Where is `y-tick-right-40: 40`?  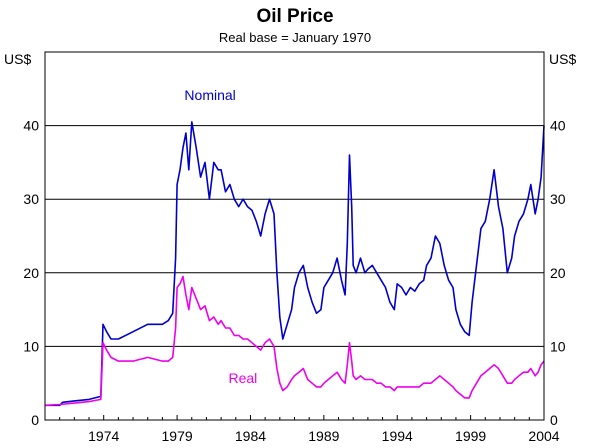
y-tick-right-40: 40 is located at coordinates (558, 126).